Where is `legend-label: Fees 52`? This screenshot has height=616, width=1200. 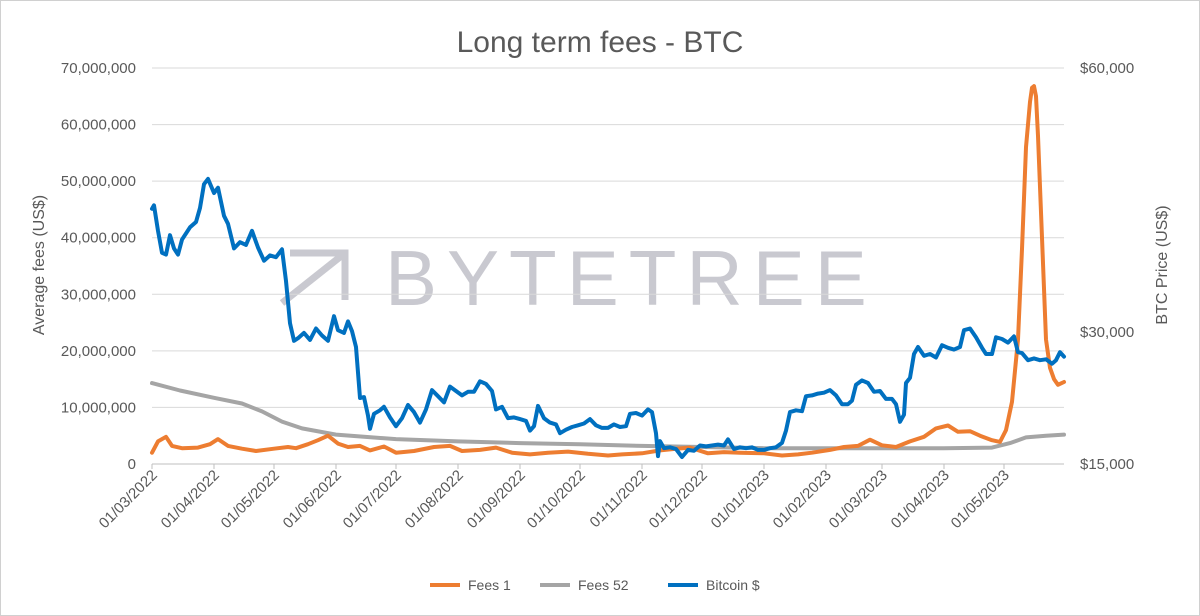 legend-label: Fees 52 is located at coordinates (603, 585).